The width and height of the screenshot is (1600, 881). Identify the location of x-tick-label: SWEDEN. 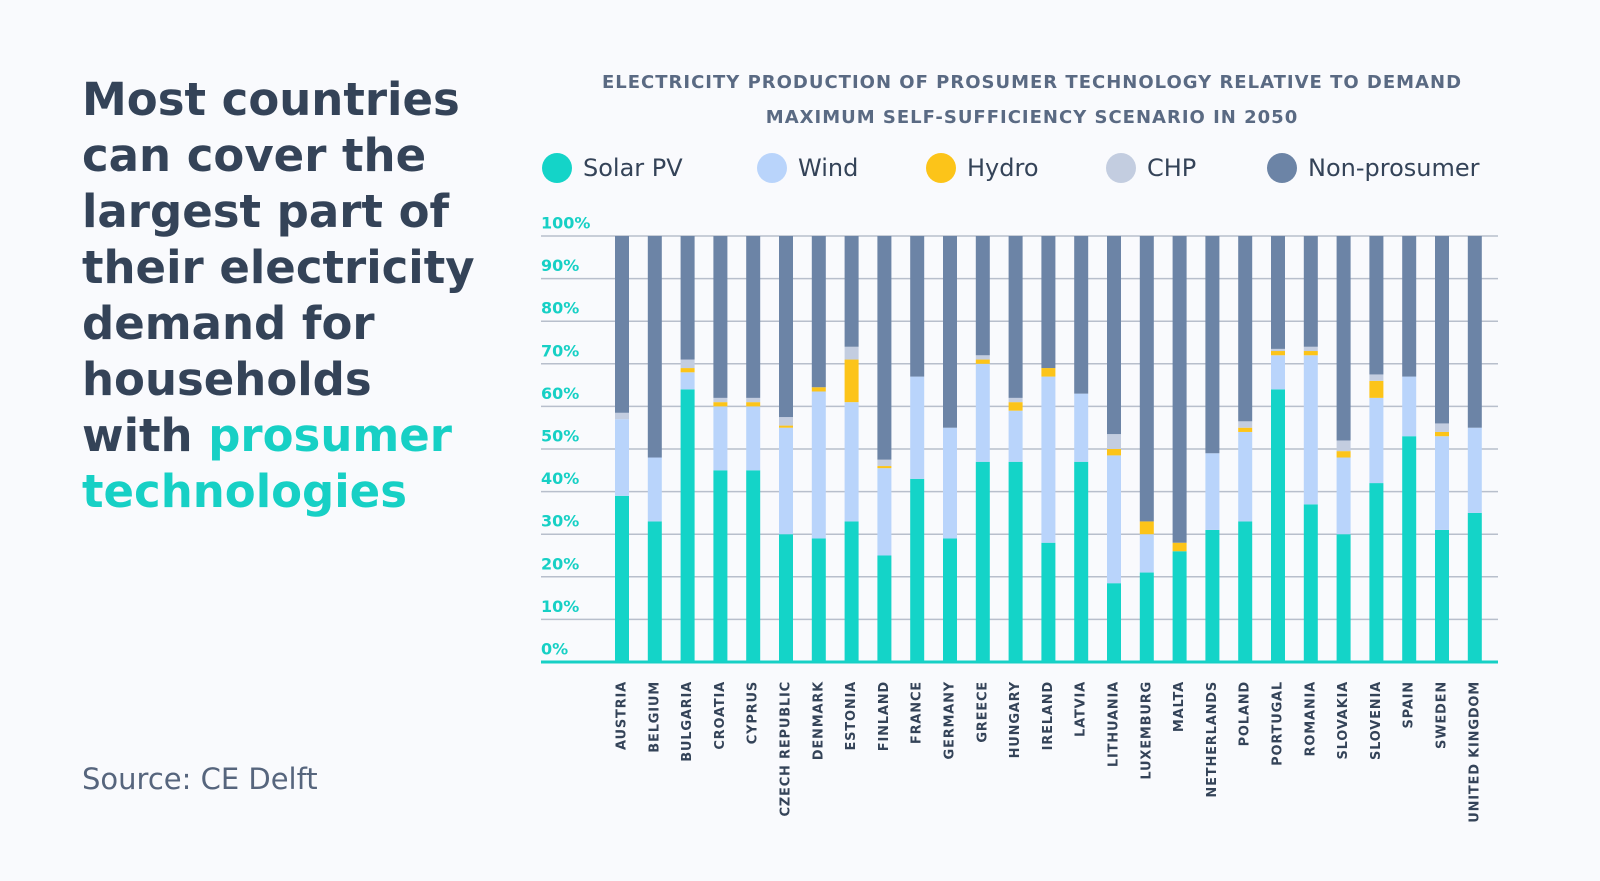
(1442, 715).